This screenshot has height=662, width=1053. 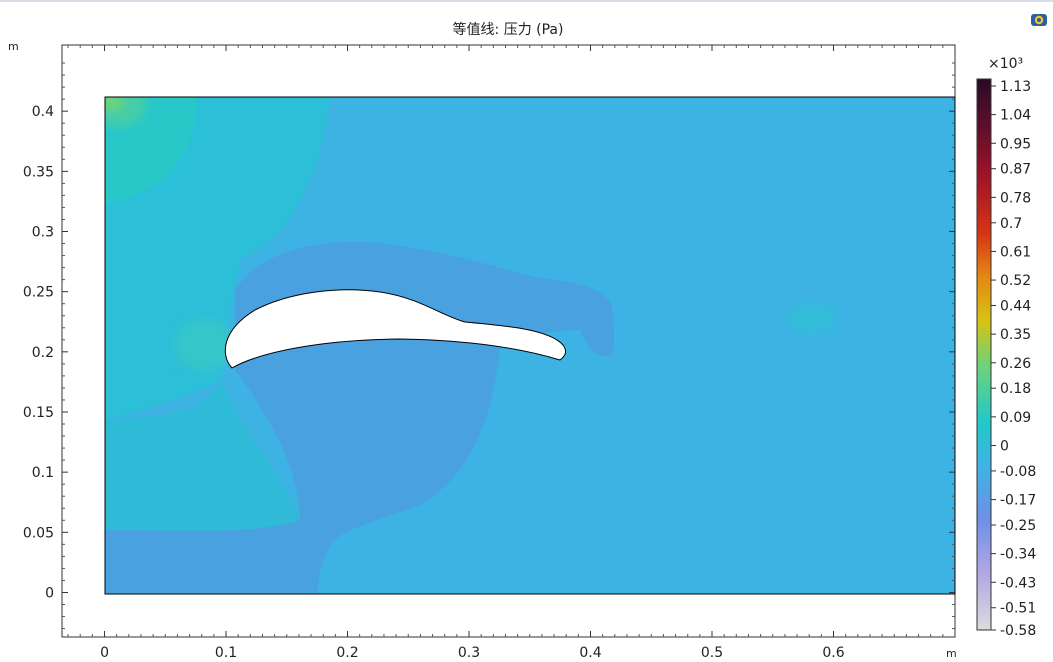 I want to click on colorbar-tick-label: -0.34, so click(x=1018, y=555).